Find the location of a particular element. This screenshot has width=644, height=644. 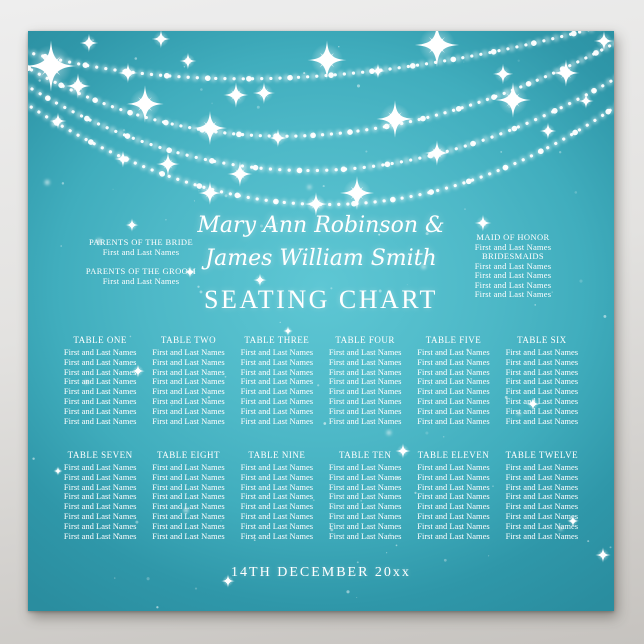

role-label: MAID OF HONOR is located at coordinates (513, 237).